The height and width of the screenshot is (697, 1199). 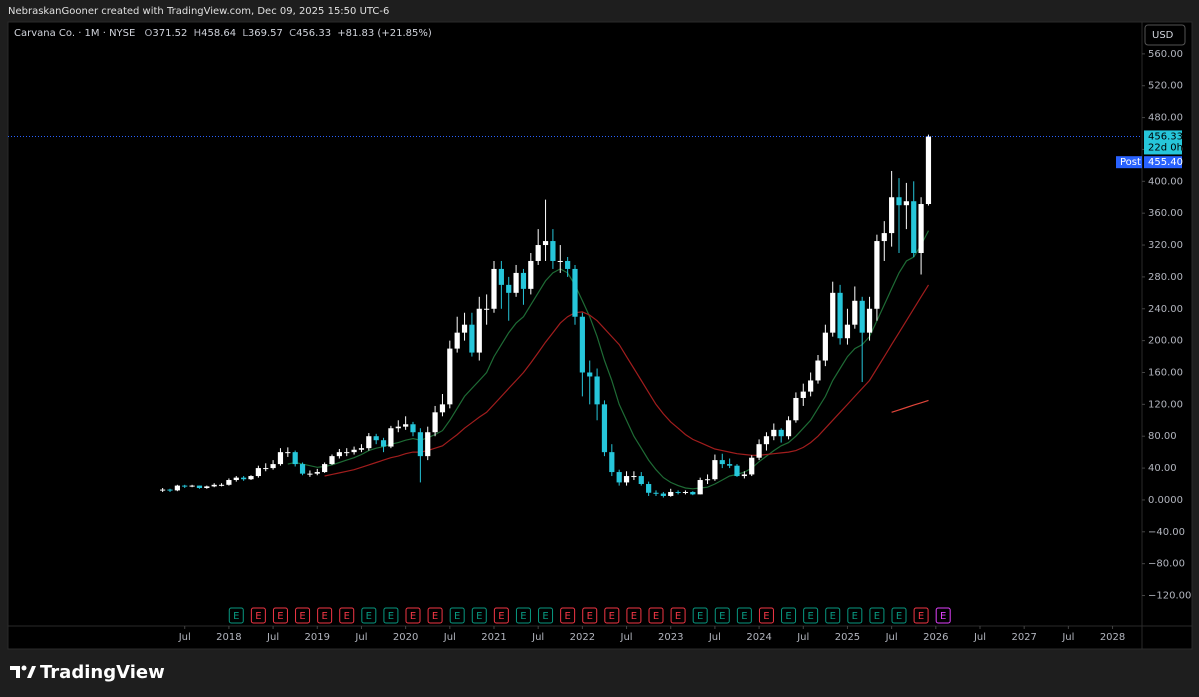 I want to click on currency: USD, so click(x=1163, y=35).